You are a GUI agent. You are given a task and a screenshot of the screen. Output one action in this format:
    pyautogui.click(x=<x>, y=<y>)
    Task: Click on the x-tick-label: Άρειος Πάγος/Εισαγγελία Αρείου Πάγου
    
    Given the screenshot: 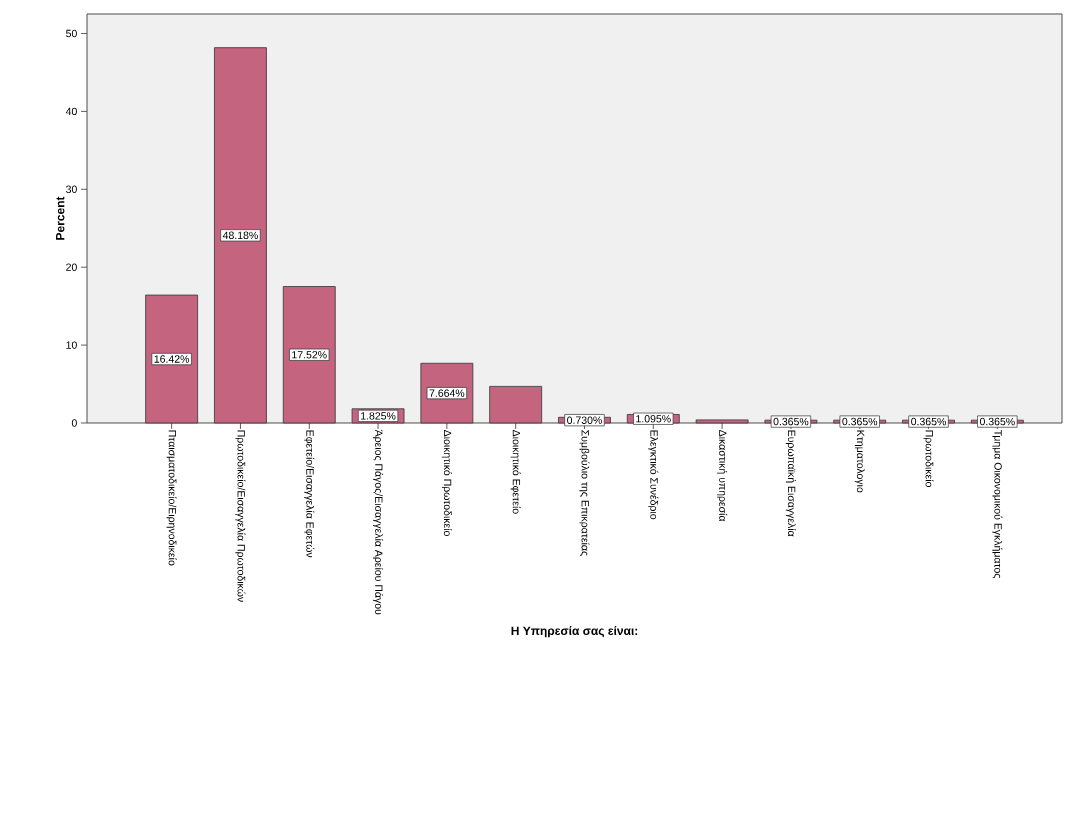 What is the action you would take?
    pyautogui.click(x=378, y=522)
    